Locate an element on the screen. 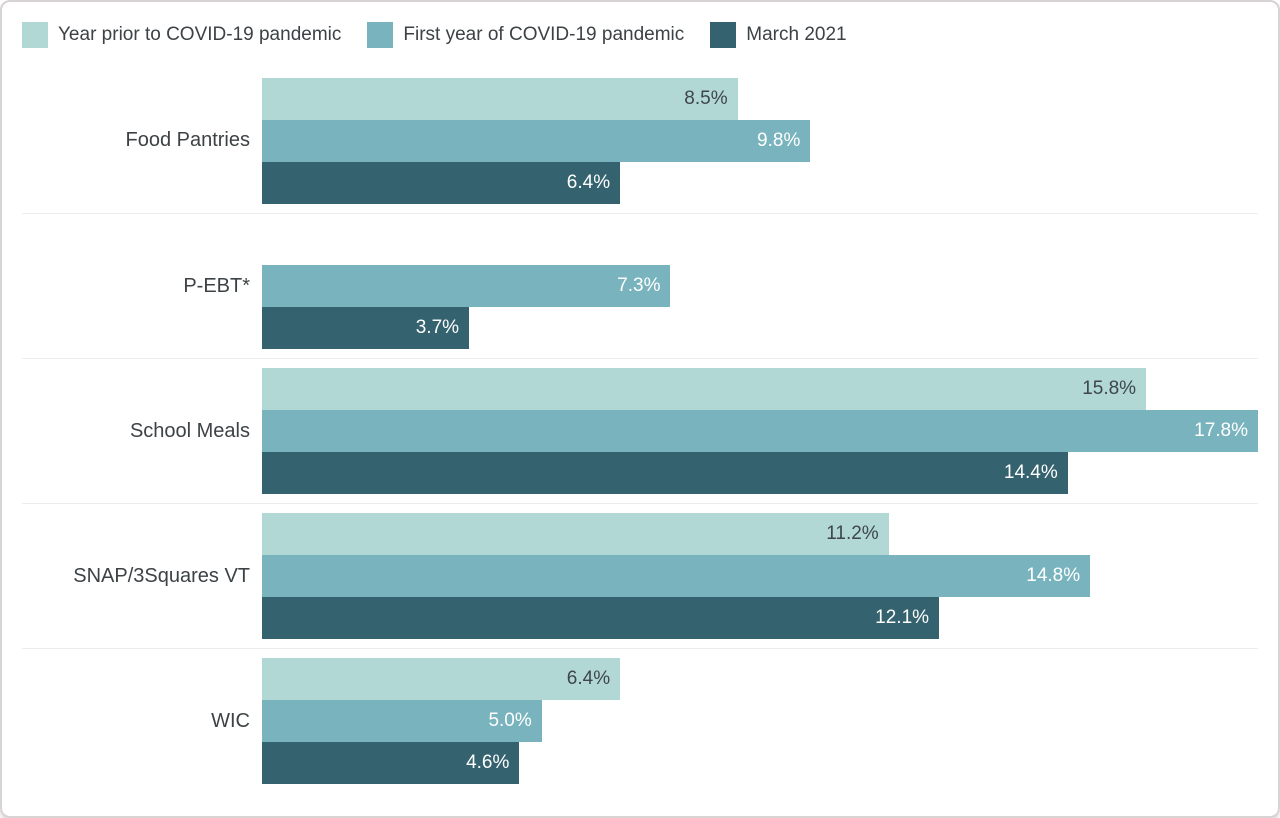  bar: 12.1% is located at coordinates (601, 618).